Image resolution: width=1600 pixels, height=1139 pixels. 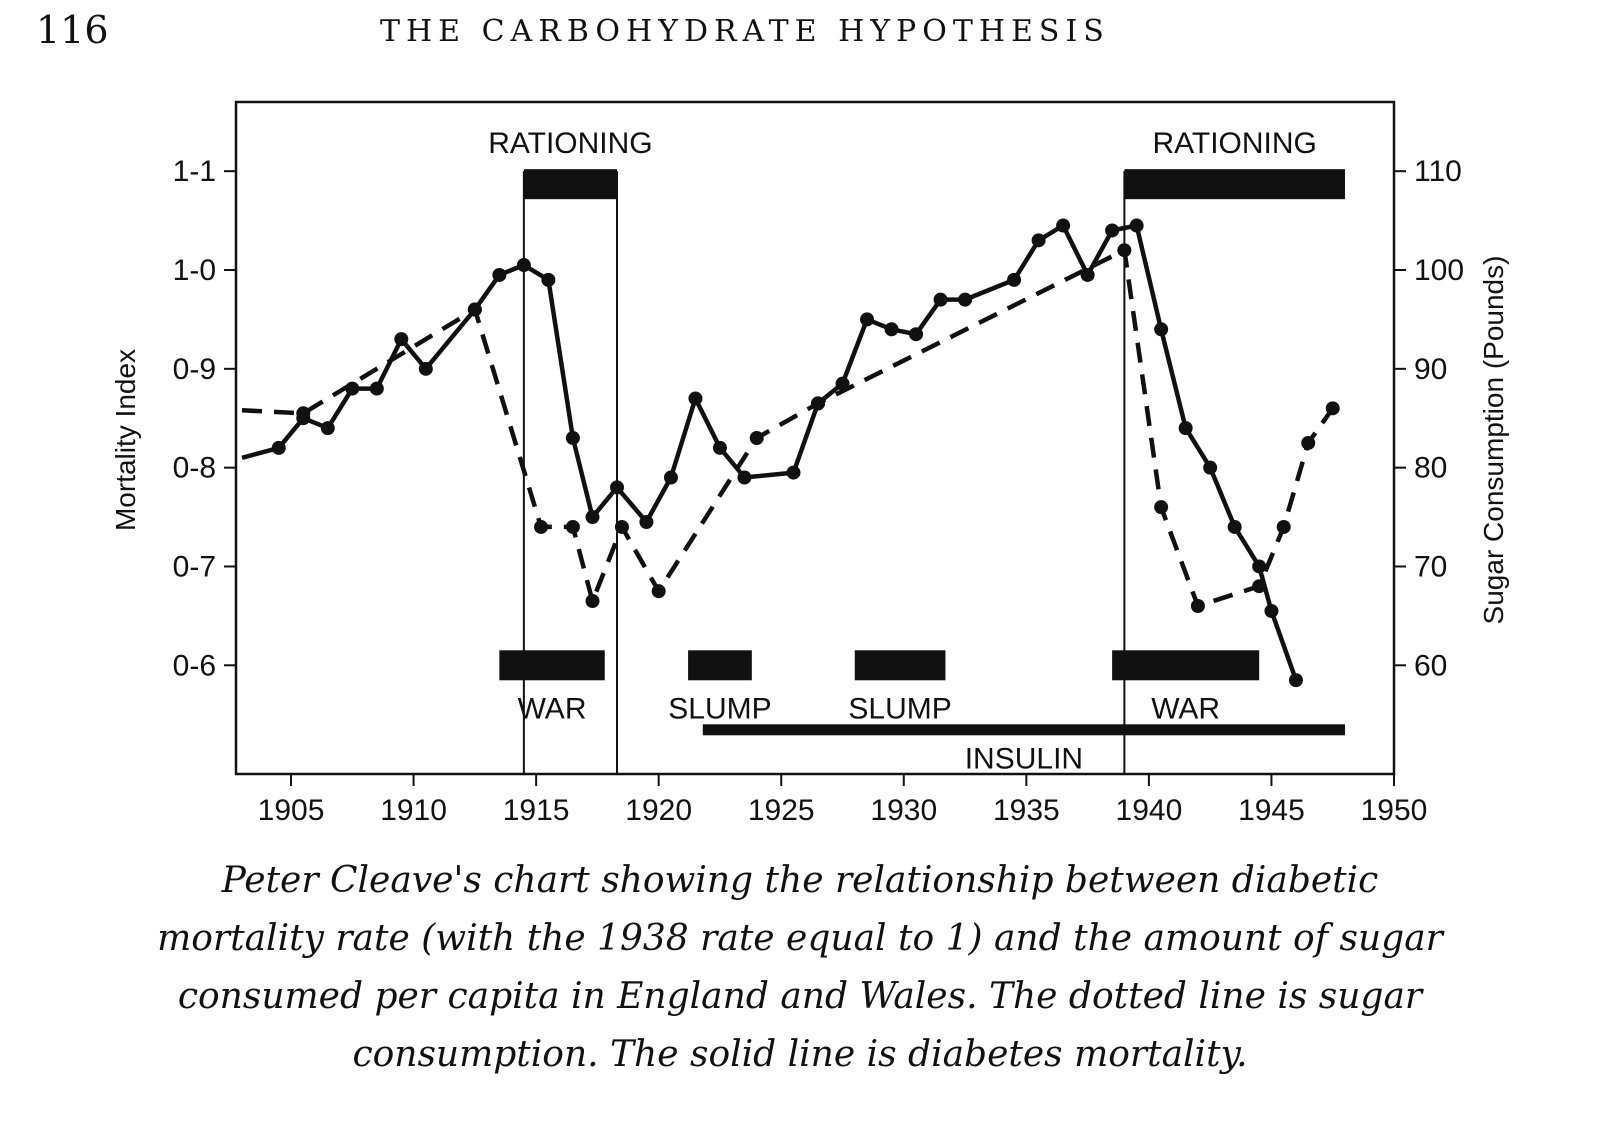 I want to click on y-tick-label: 1-0, so click(x=194, y=270).